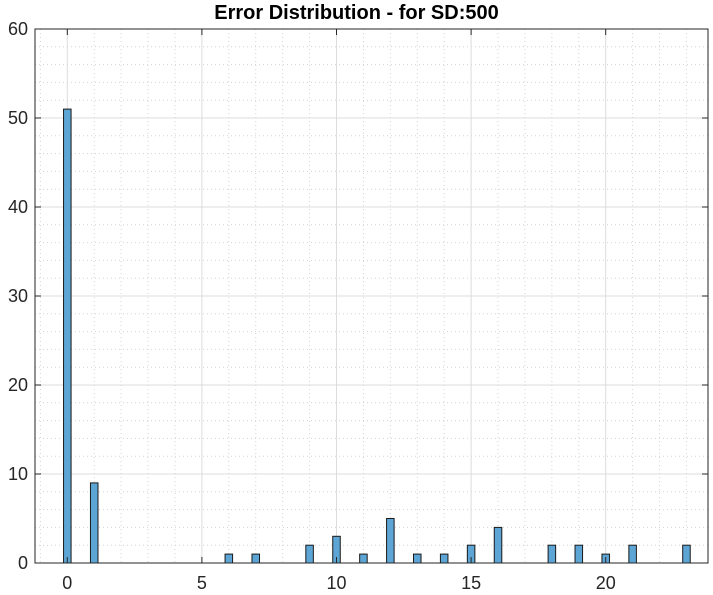 The image size is (713, 595). What do you see at coordinates (202, 583) in the screenshot?
I see `x-tick-label: 5` at bounding box center [202, 583].